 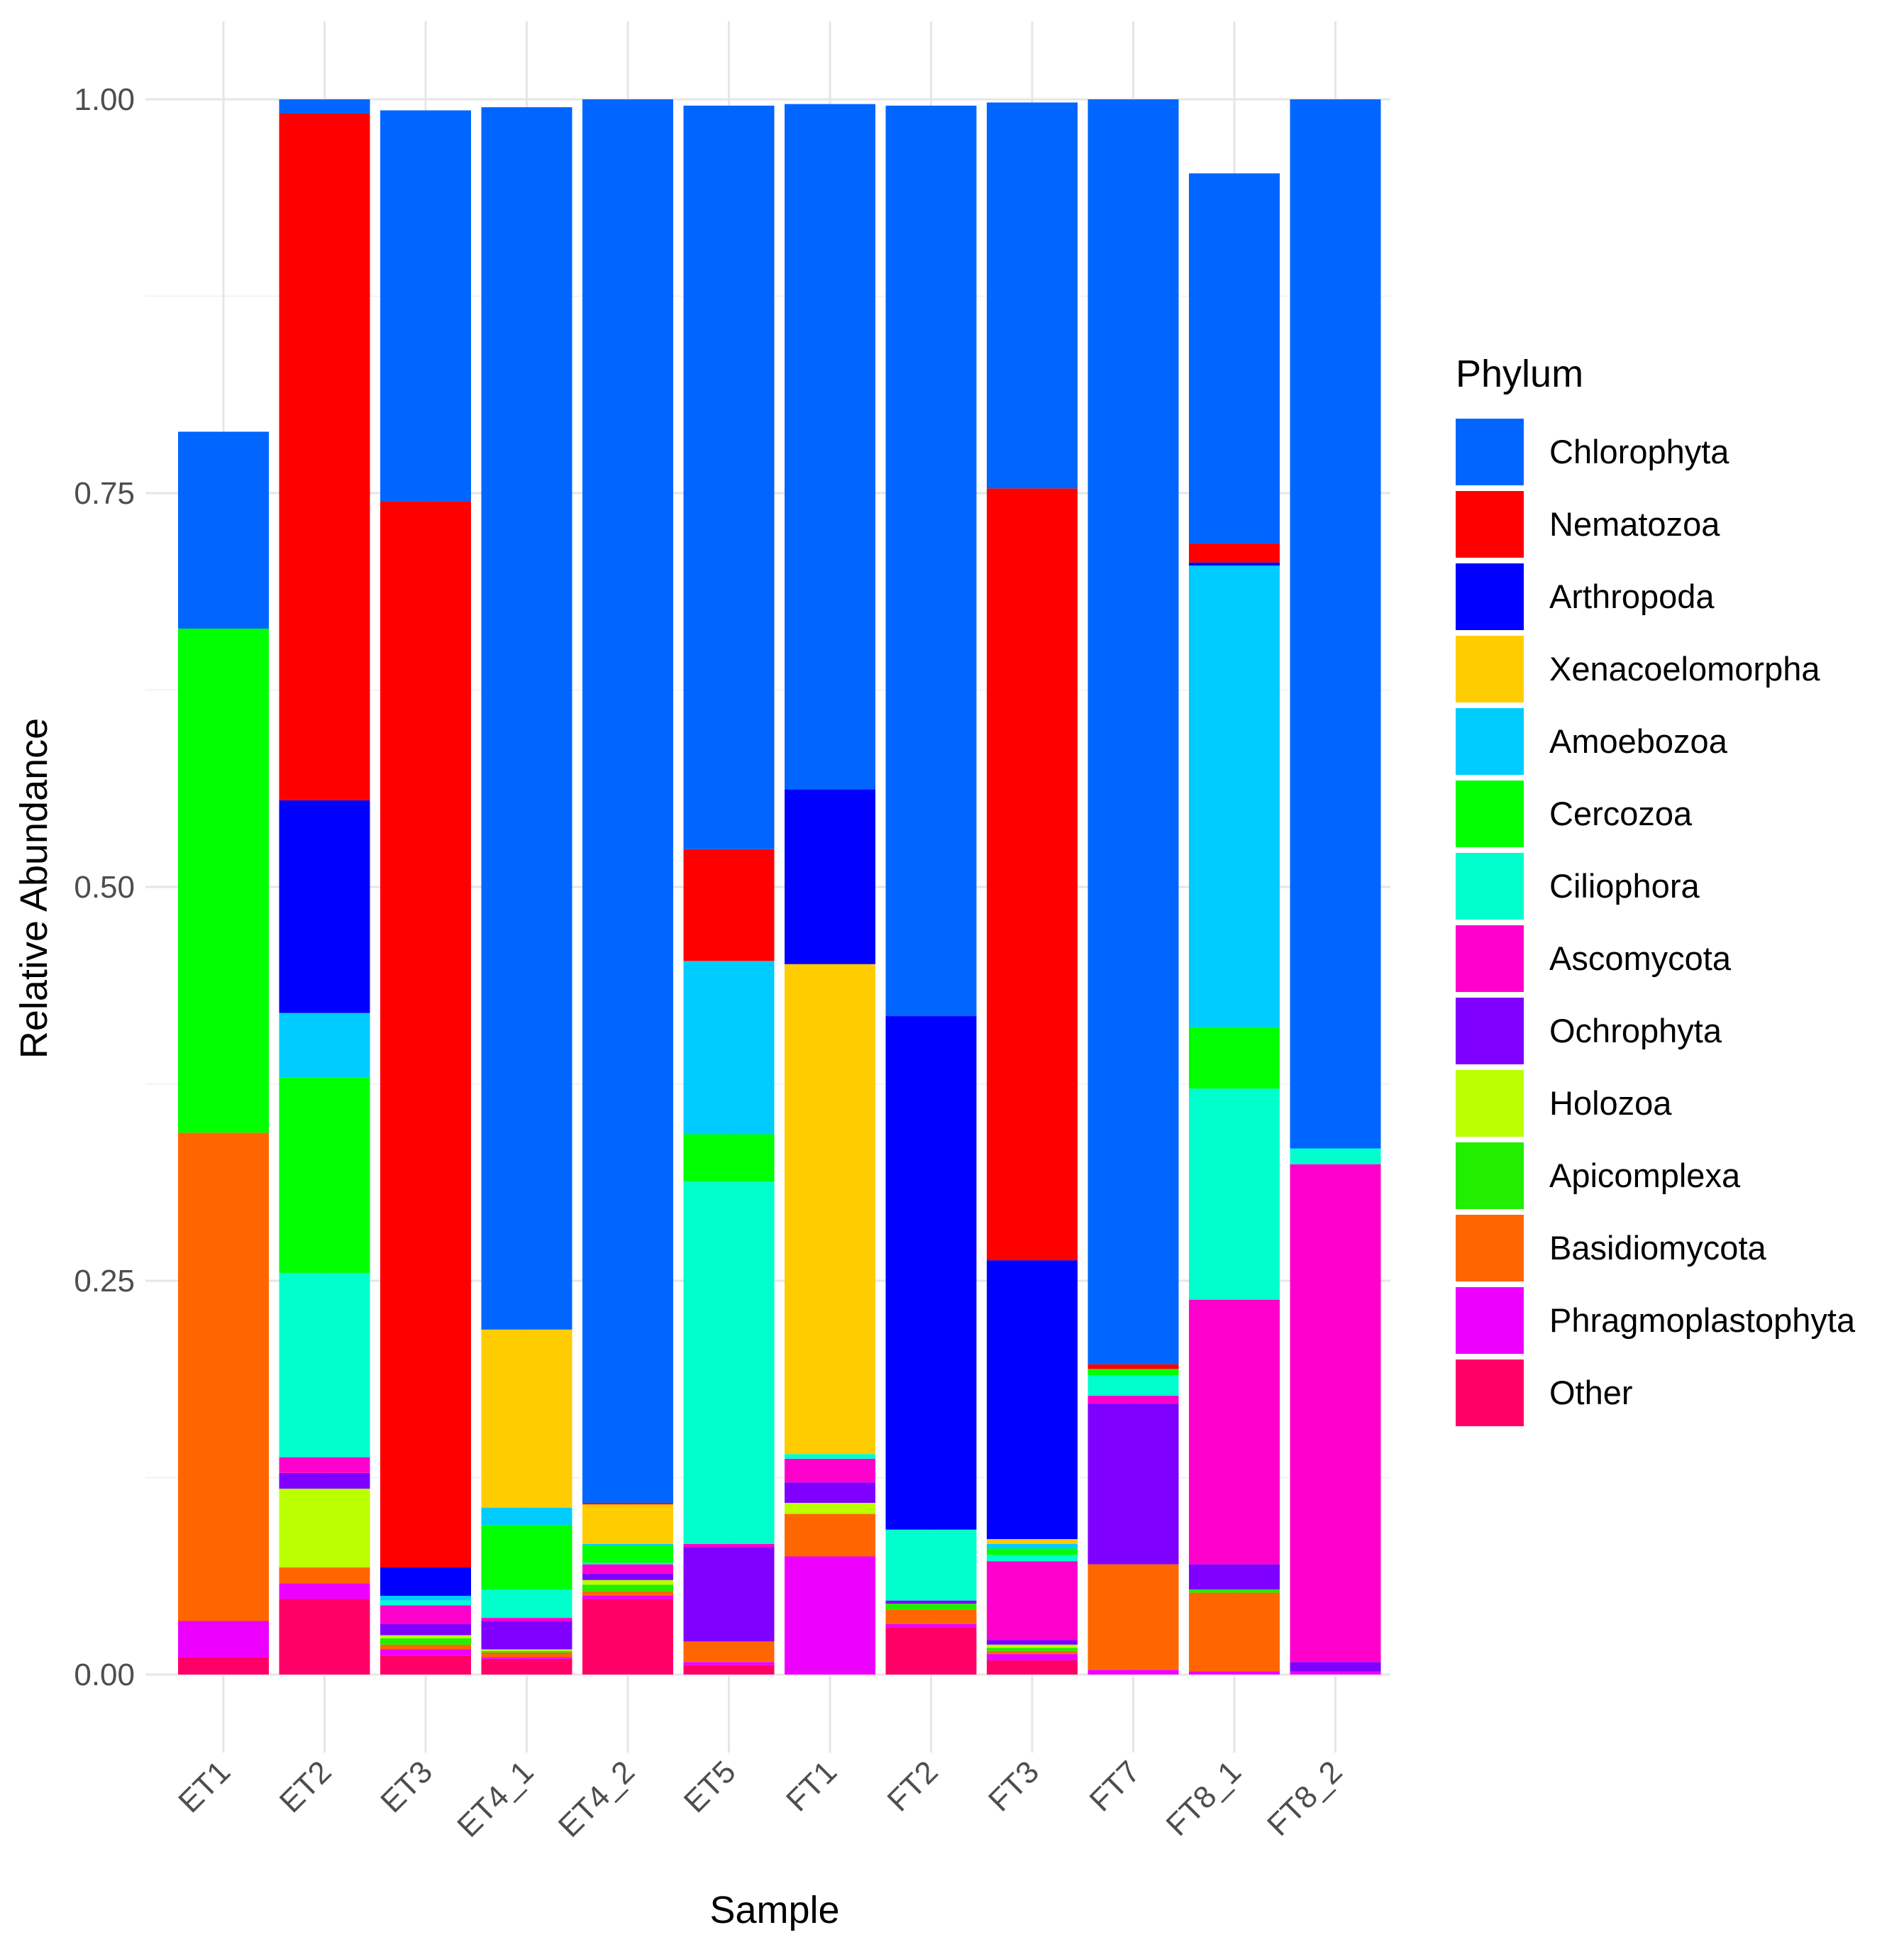 I want to click on legend-title: Phylum, so click(x=1520, y=374).